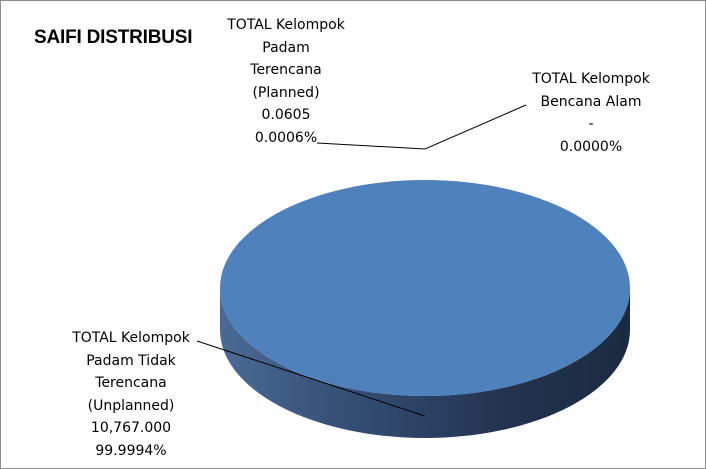  Describe the element at coordinates (286, 70) in the screenshot. I see `data-label-planned-line-3: Terencana` at that location.